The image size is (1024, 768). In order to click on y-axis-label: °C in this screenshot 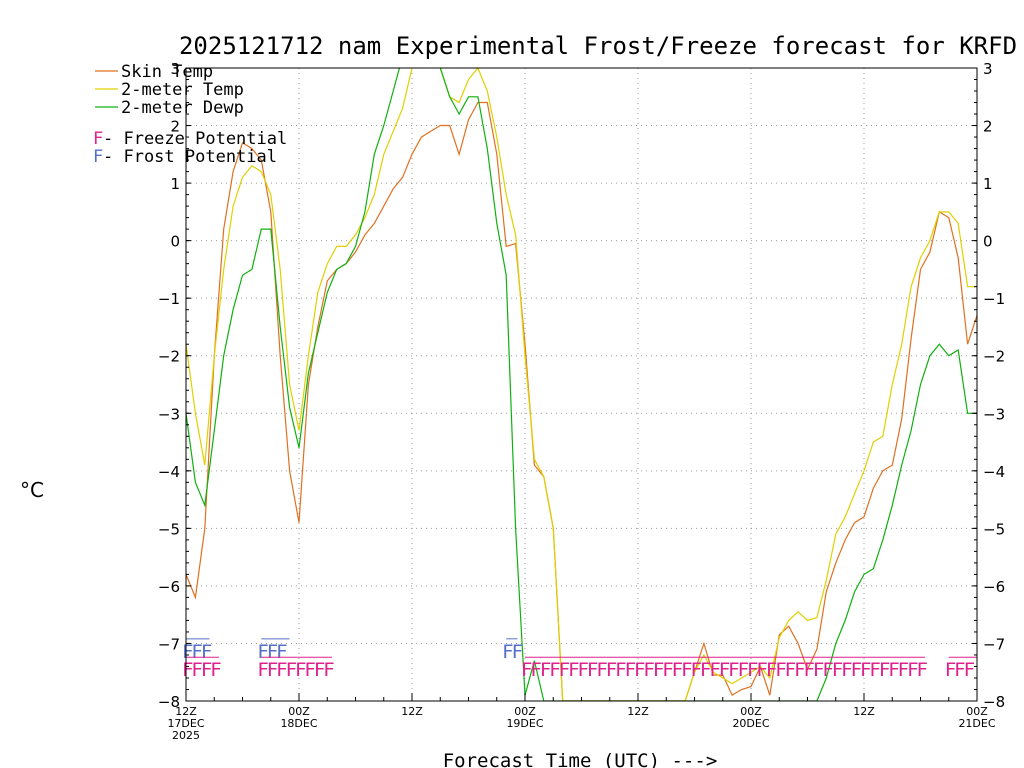, I will do `click(32, 490)`.